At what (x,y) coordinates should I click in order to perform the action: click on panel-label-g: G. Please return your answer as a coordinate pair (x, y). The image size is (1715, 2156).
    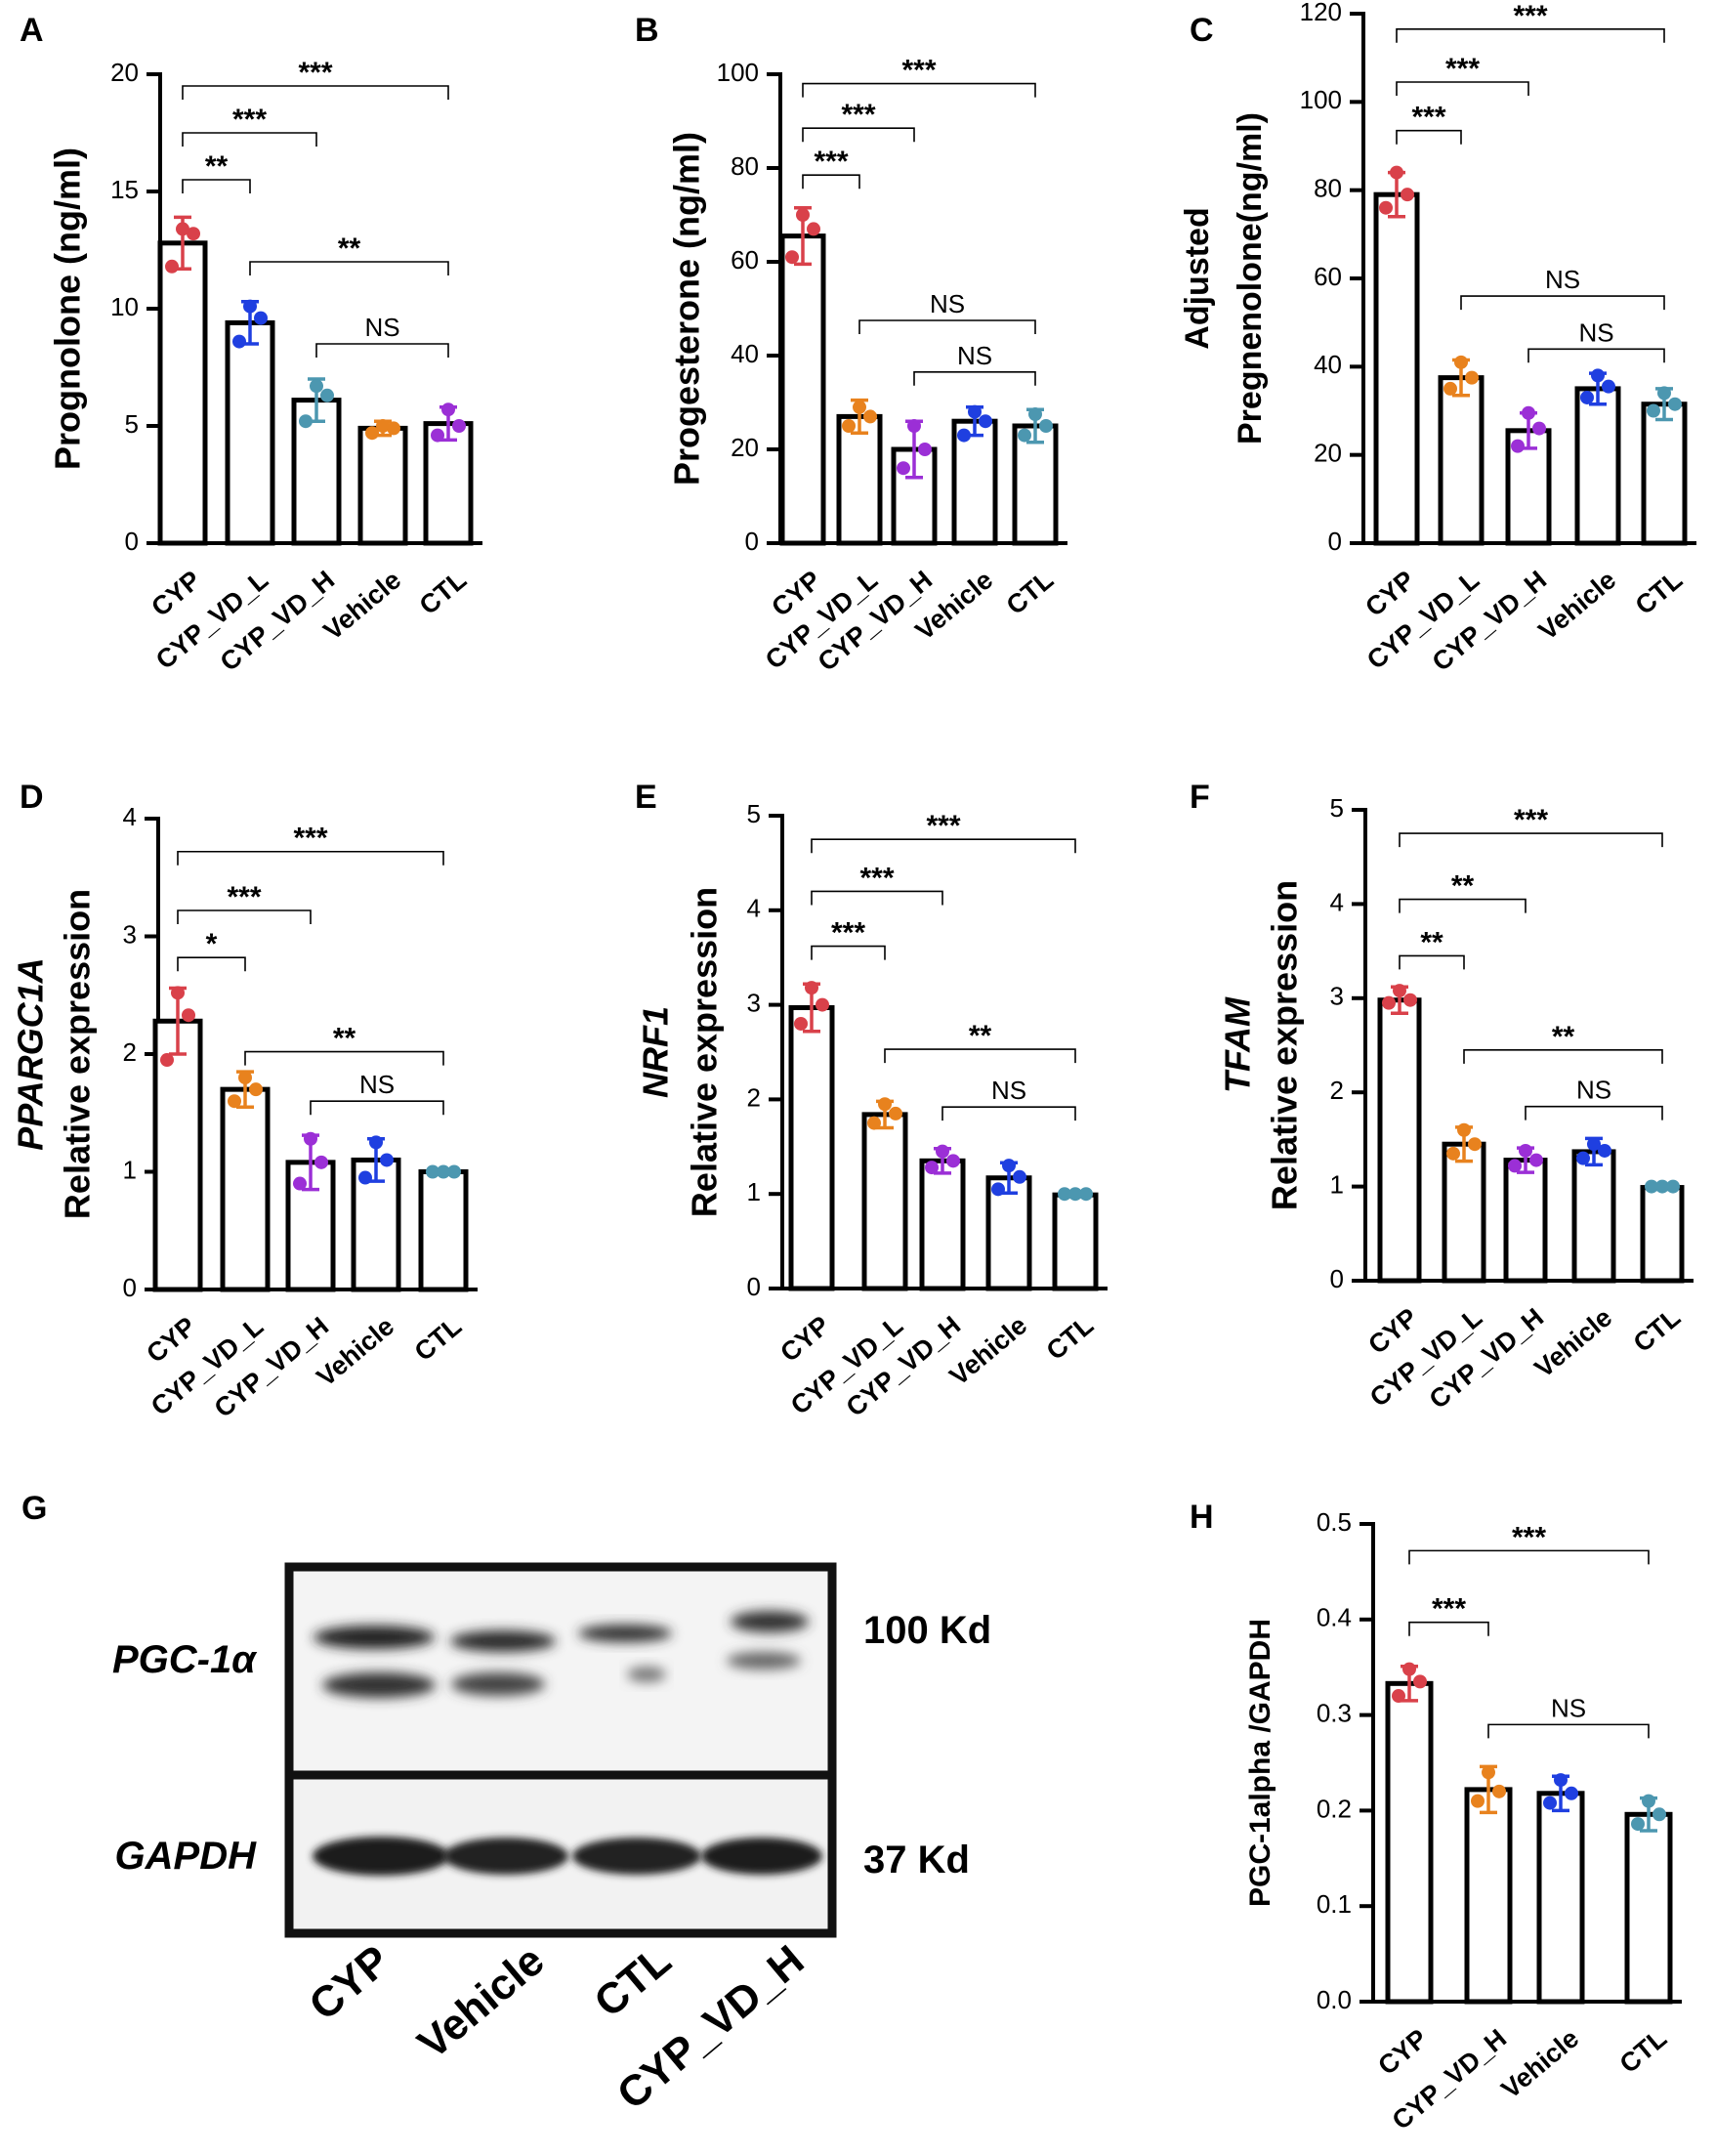
    Looking at the image, I should click on (34, 1509).